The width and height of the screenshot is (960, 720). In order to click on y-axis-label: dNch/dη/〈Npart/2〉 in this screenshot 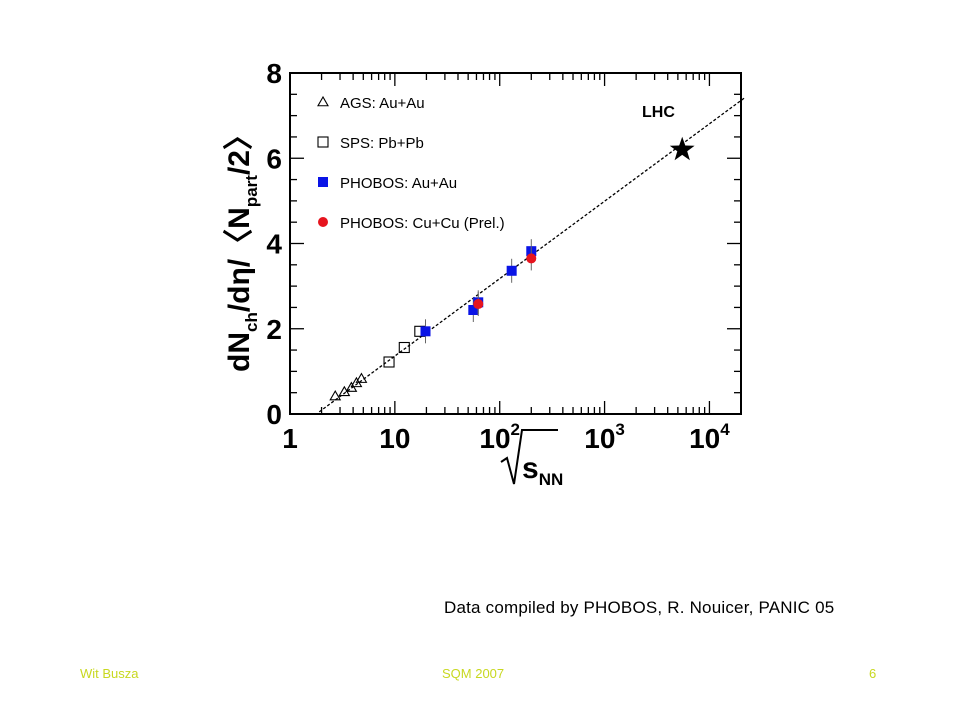, I will do `click(242, 246)`.